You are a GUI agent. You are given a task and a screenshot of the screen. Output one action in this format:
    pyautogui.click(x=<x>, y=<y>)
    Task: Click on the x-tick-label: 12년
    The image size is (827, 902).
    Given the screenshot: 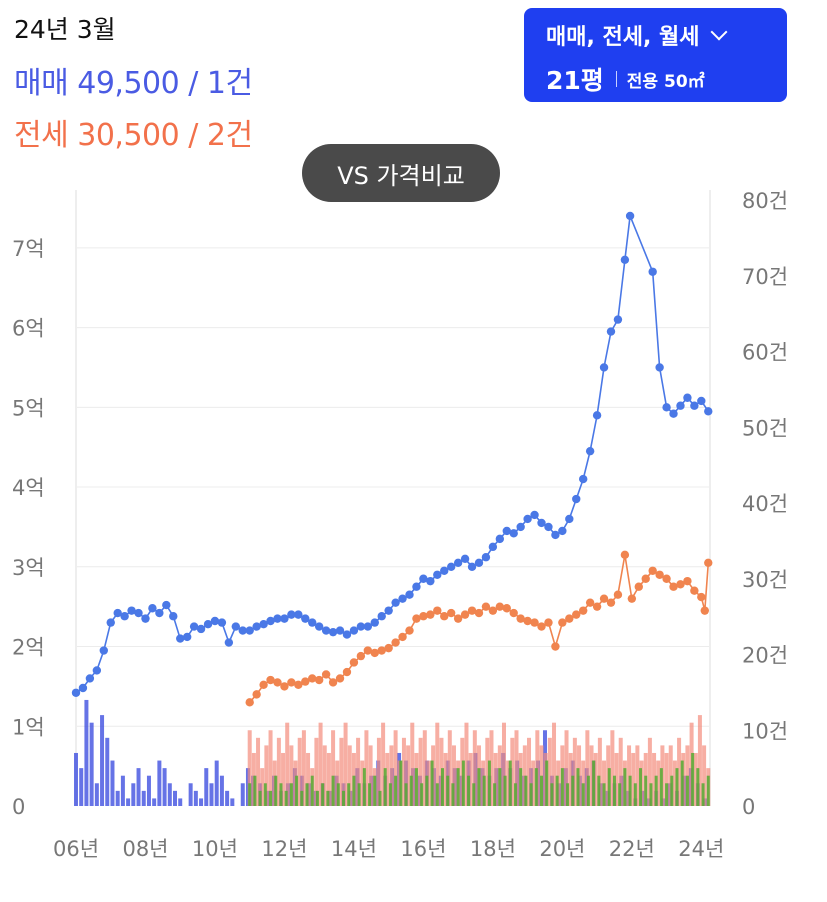 What is the action you would take?
    pyautogui.click(x=284, y=849)
    